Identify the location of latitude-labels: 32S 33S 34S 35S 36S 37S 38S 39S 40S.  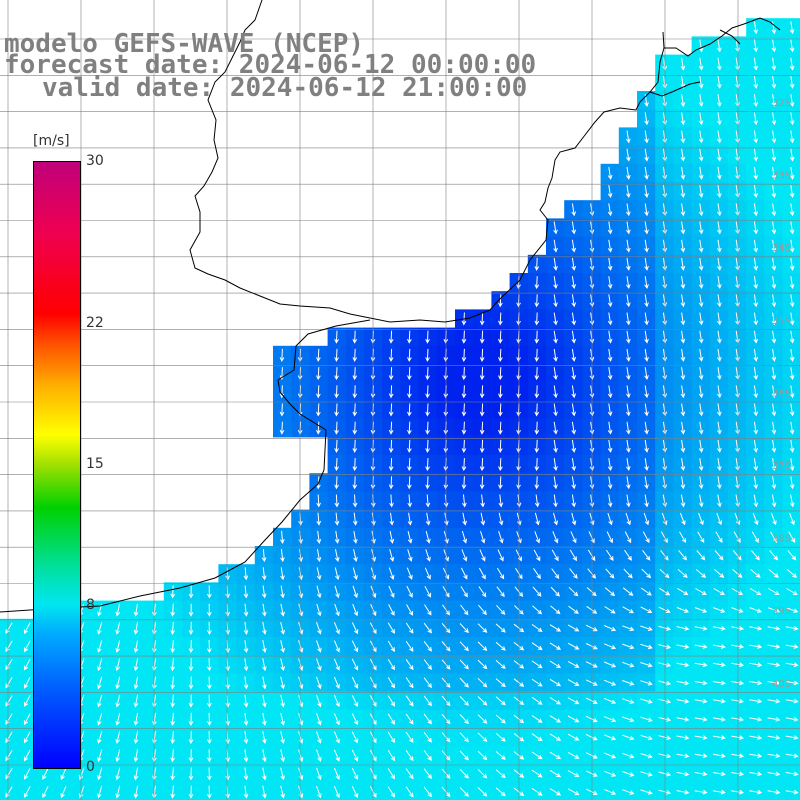
(781, 394).